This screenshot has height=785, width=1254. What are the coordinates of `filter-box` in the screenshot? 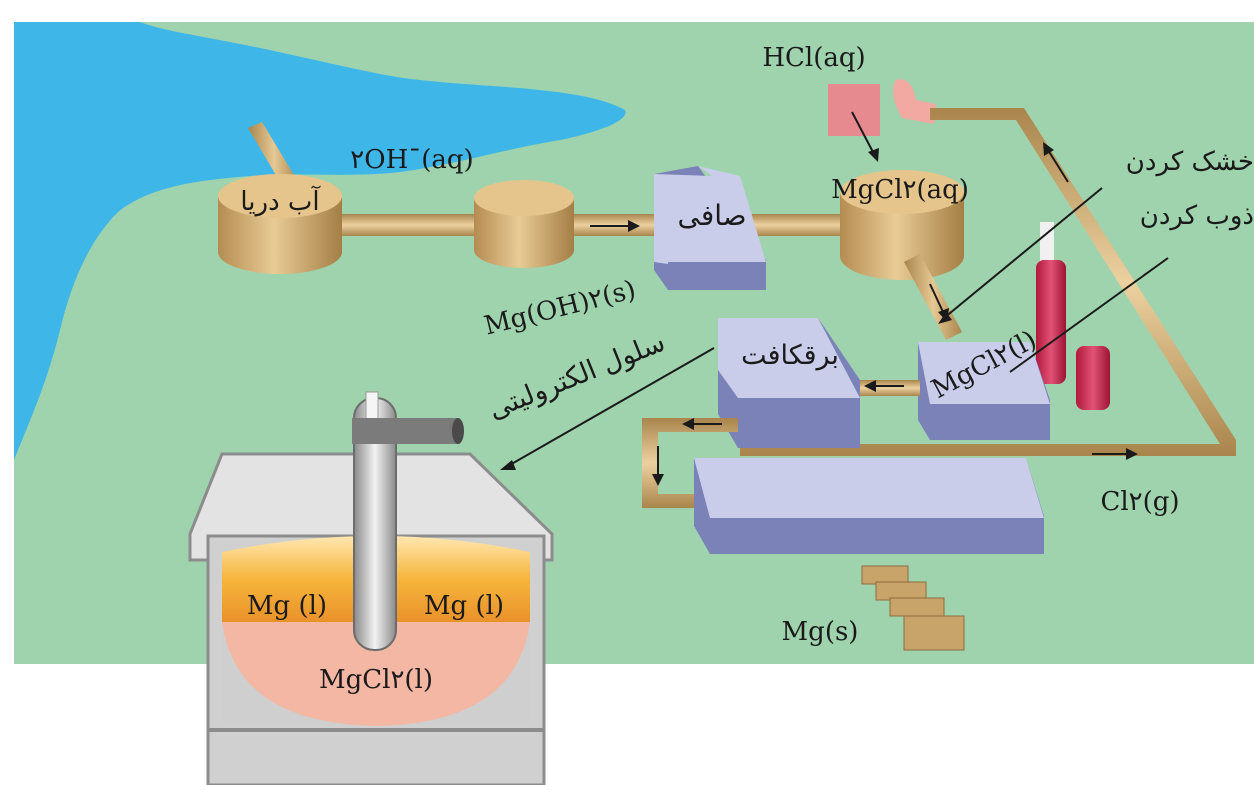 It's located at (710, 228).